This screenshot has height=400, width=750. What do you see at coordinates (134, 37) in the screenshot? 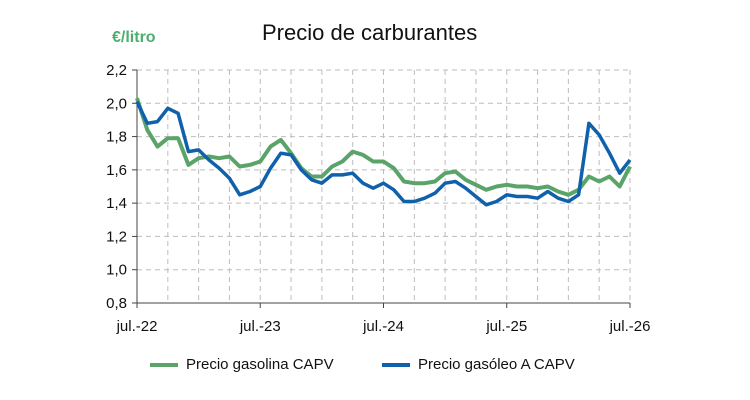
I see `unit-label: €/litro` at bounding box center [134, 37].